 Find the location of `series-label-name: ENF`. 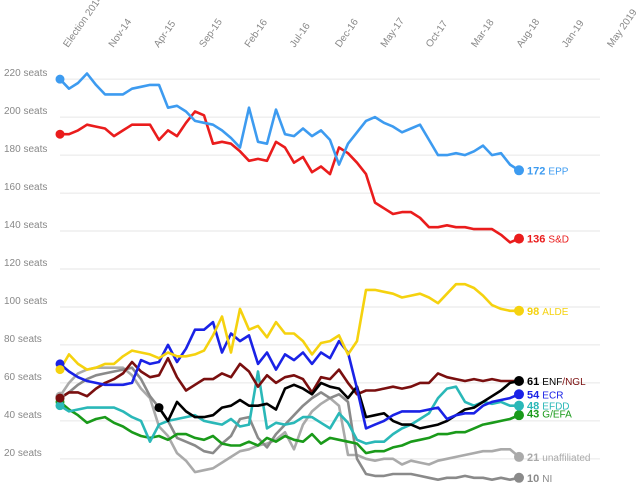

series-label-name: ENF is located at coordinates (552, 382).